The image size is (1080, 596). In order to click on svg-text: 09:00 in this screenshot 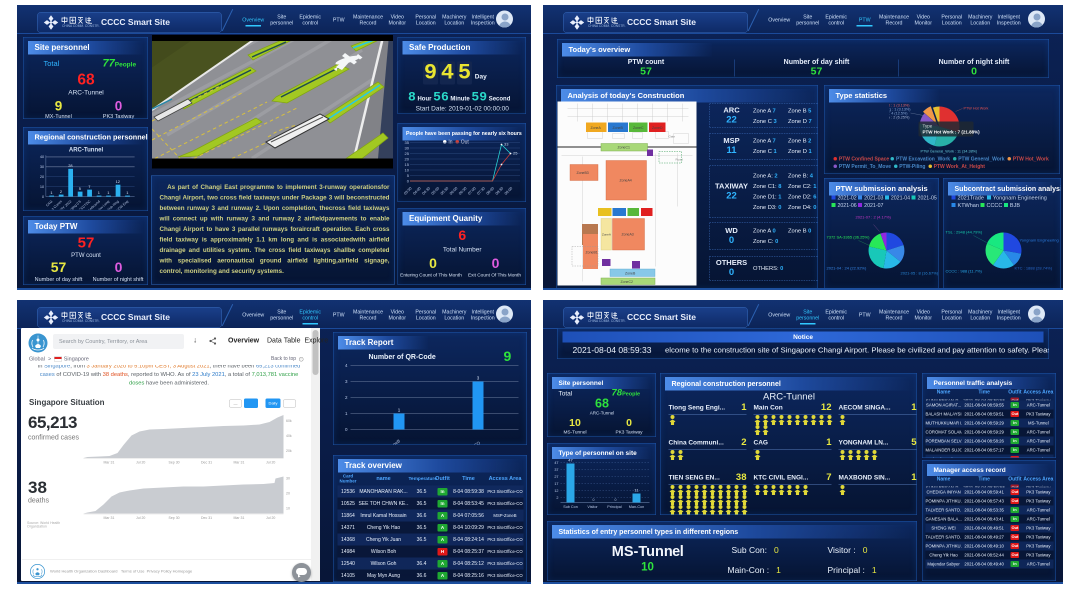, I will do `click(508, 190)`.